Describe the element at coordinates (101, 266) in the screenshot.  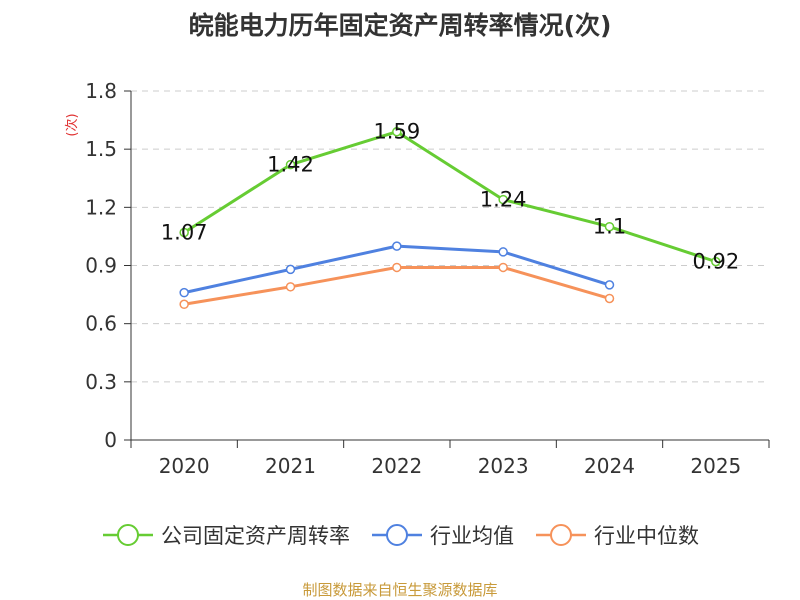
I see `y-tick-label: 0.9` at that location.